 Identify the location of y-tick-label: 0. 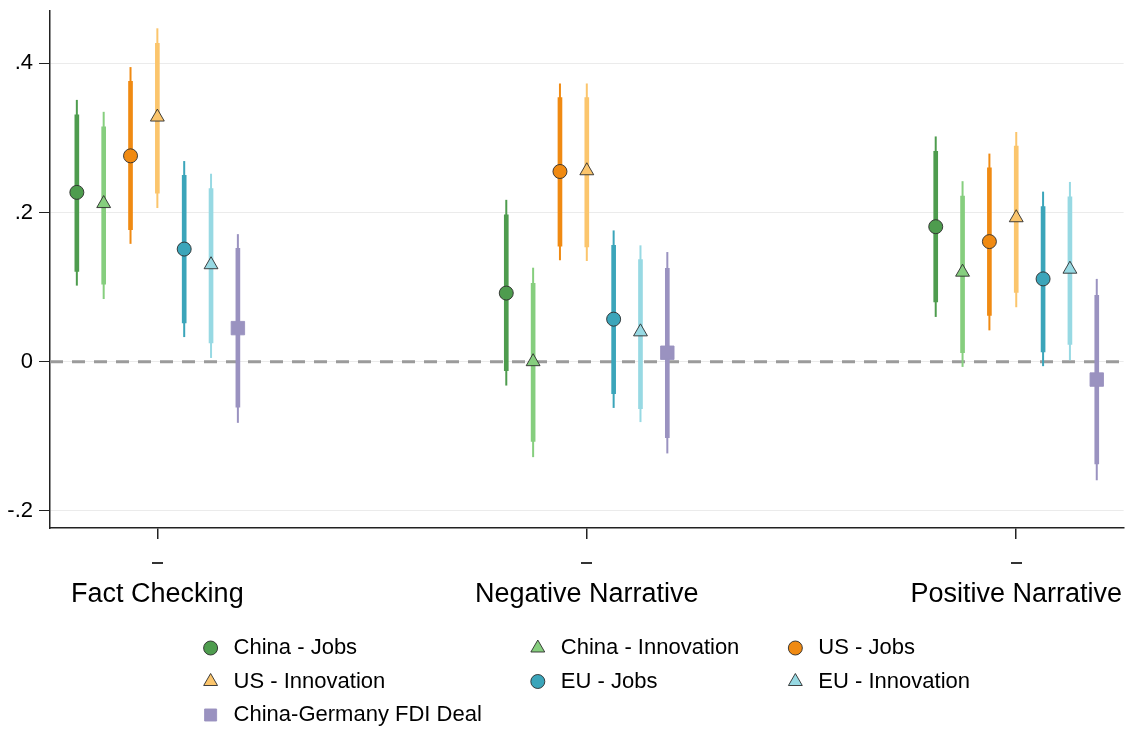
(26, 360).